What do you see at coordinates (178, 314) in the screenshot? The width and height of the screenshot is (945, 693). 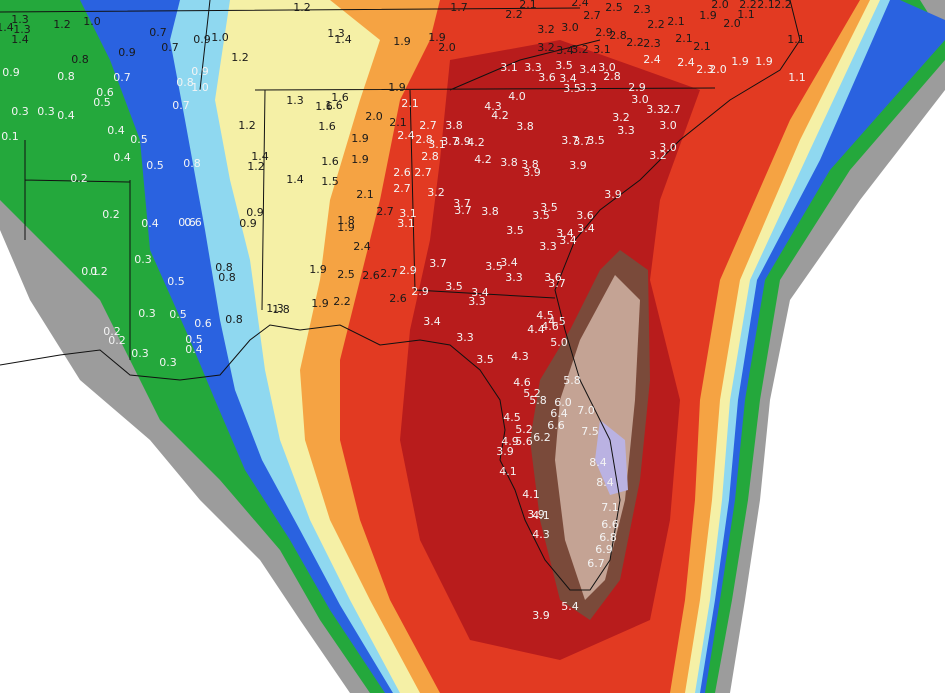 I see `rainfall-label: 0.5` at bounding box center [178, 314].